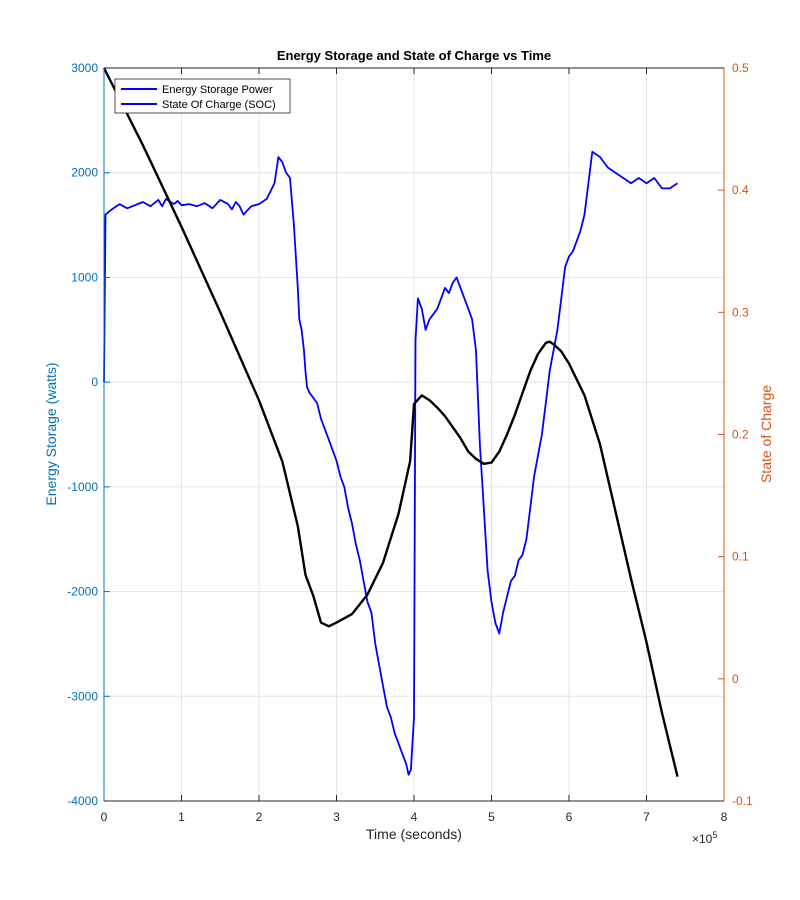 This screenshot has height=900, width=800. What do you see at coordinates (735, 679) in the screenshot?
I see `y-right-tick-label: 0` at bounding box center [735, 679].